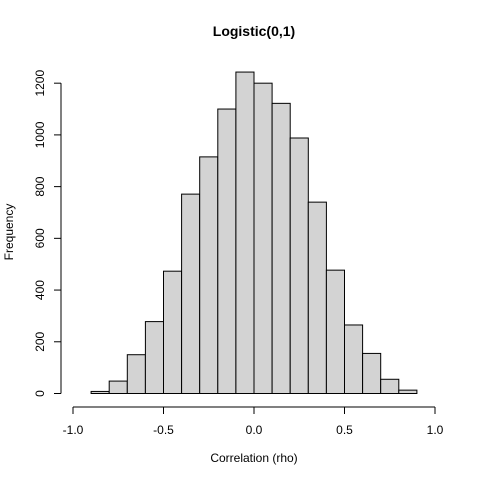  What do you see at coordinates (9, 232) in the screenshot?
I see `y-axis-label: Frequency` at bounding box center [9, 232].